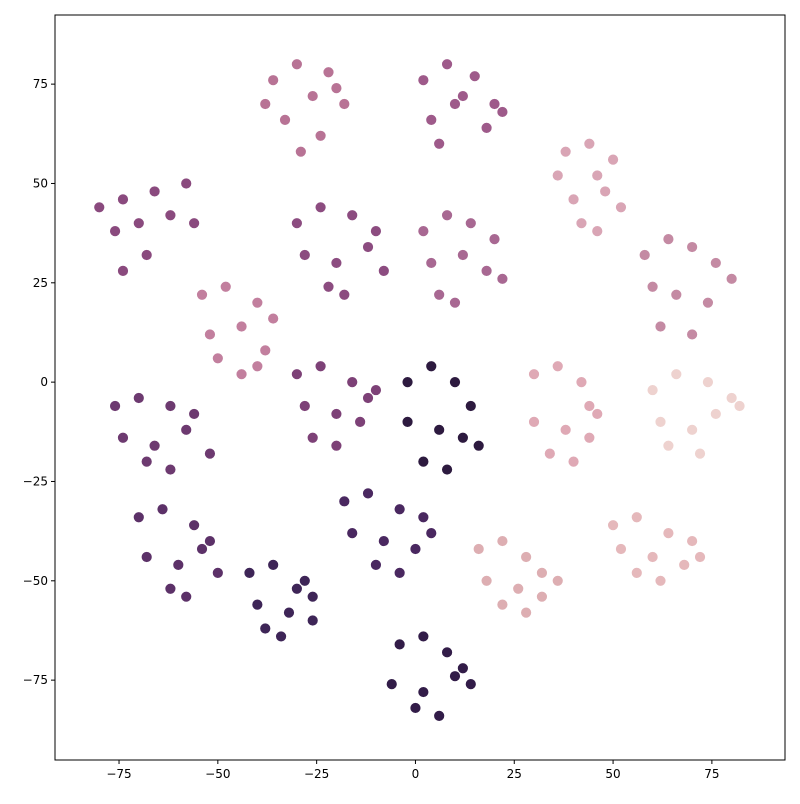  What do you see at coordinates (711, 774) in the screenshot?
I see `x-tick-label: 75` at bounding box center [711, 774].